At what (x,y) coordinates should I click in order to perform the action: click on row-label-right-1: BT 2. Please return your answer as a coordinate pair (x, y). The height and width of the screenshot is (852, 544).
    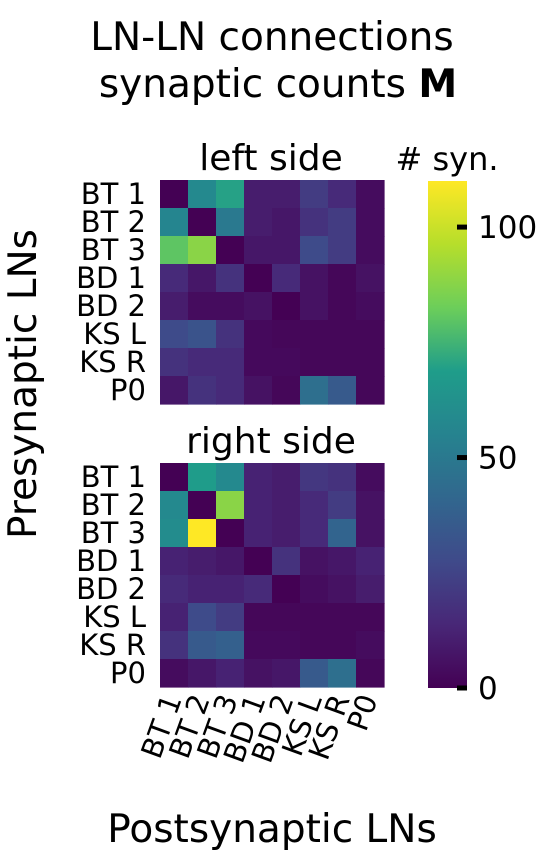
    Looking at the image, I should click on (113, 505).